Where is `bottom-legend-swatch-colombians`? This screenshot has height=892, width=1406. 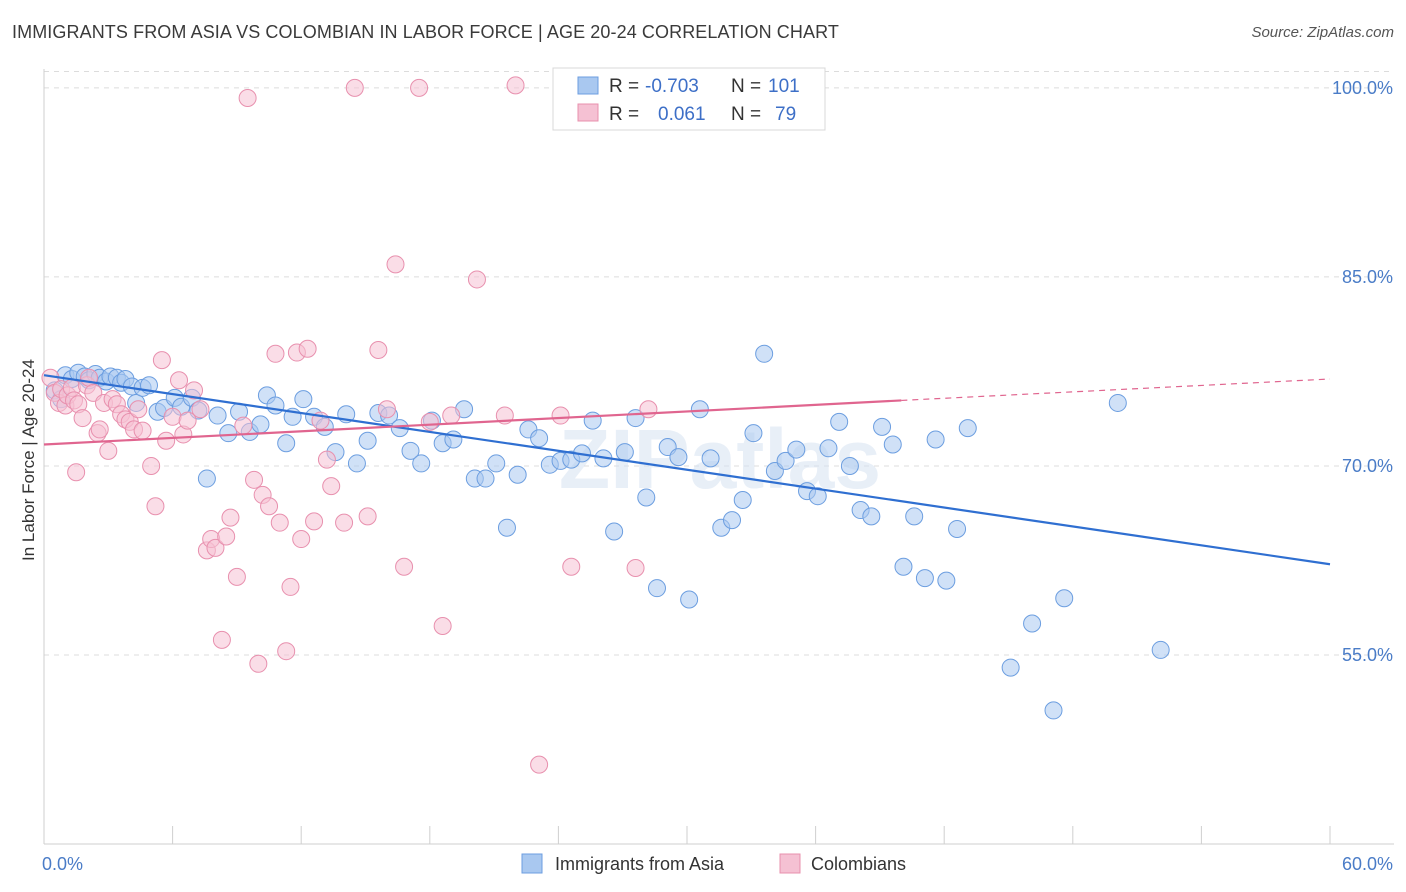
bottom-legend-swatch-colombians is located at coordinates (790, 863).